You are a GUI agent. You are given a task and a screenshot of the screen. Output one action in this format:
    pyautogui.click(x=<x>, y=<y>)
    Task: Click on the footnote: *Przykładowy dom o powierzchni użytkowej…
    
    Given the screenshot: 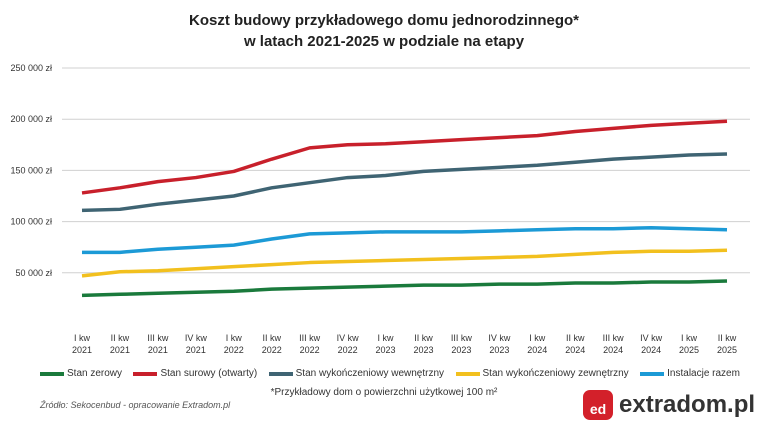 What is the action you would take?
    pyautogui.click(x=384, y=392)
    